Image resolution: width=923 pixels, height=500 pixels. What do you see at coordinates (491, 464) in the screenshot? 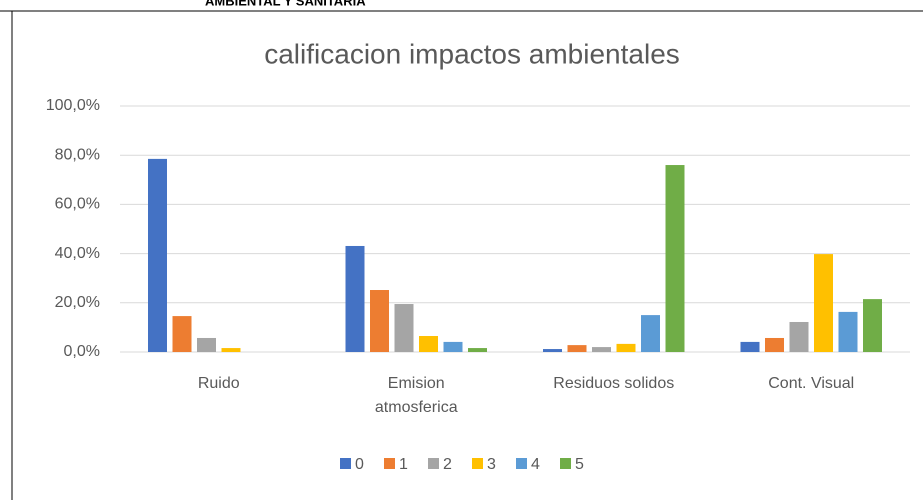
I see `legend-label: 3` at bounding box center [491, 464].